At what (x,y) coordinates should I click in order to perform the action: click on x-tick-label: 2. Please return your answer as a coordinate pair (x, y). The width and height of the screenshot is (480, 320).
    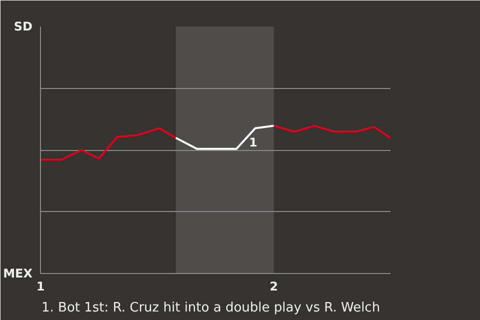
    Looking at the image, I should click on (274, 287).